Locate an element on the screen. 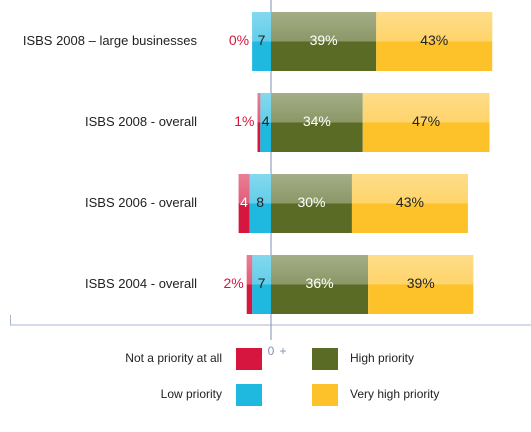 Image resolution: width=531 pixels, height=432 pixels. value-label: 34% is located at coordinates (317, 121).